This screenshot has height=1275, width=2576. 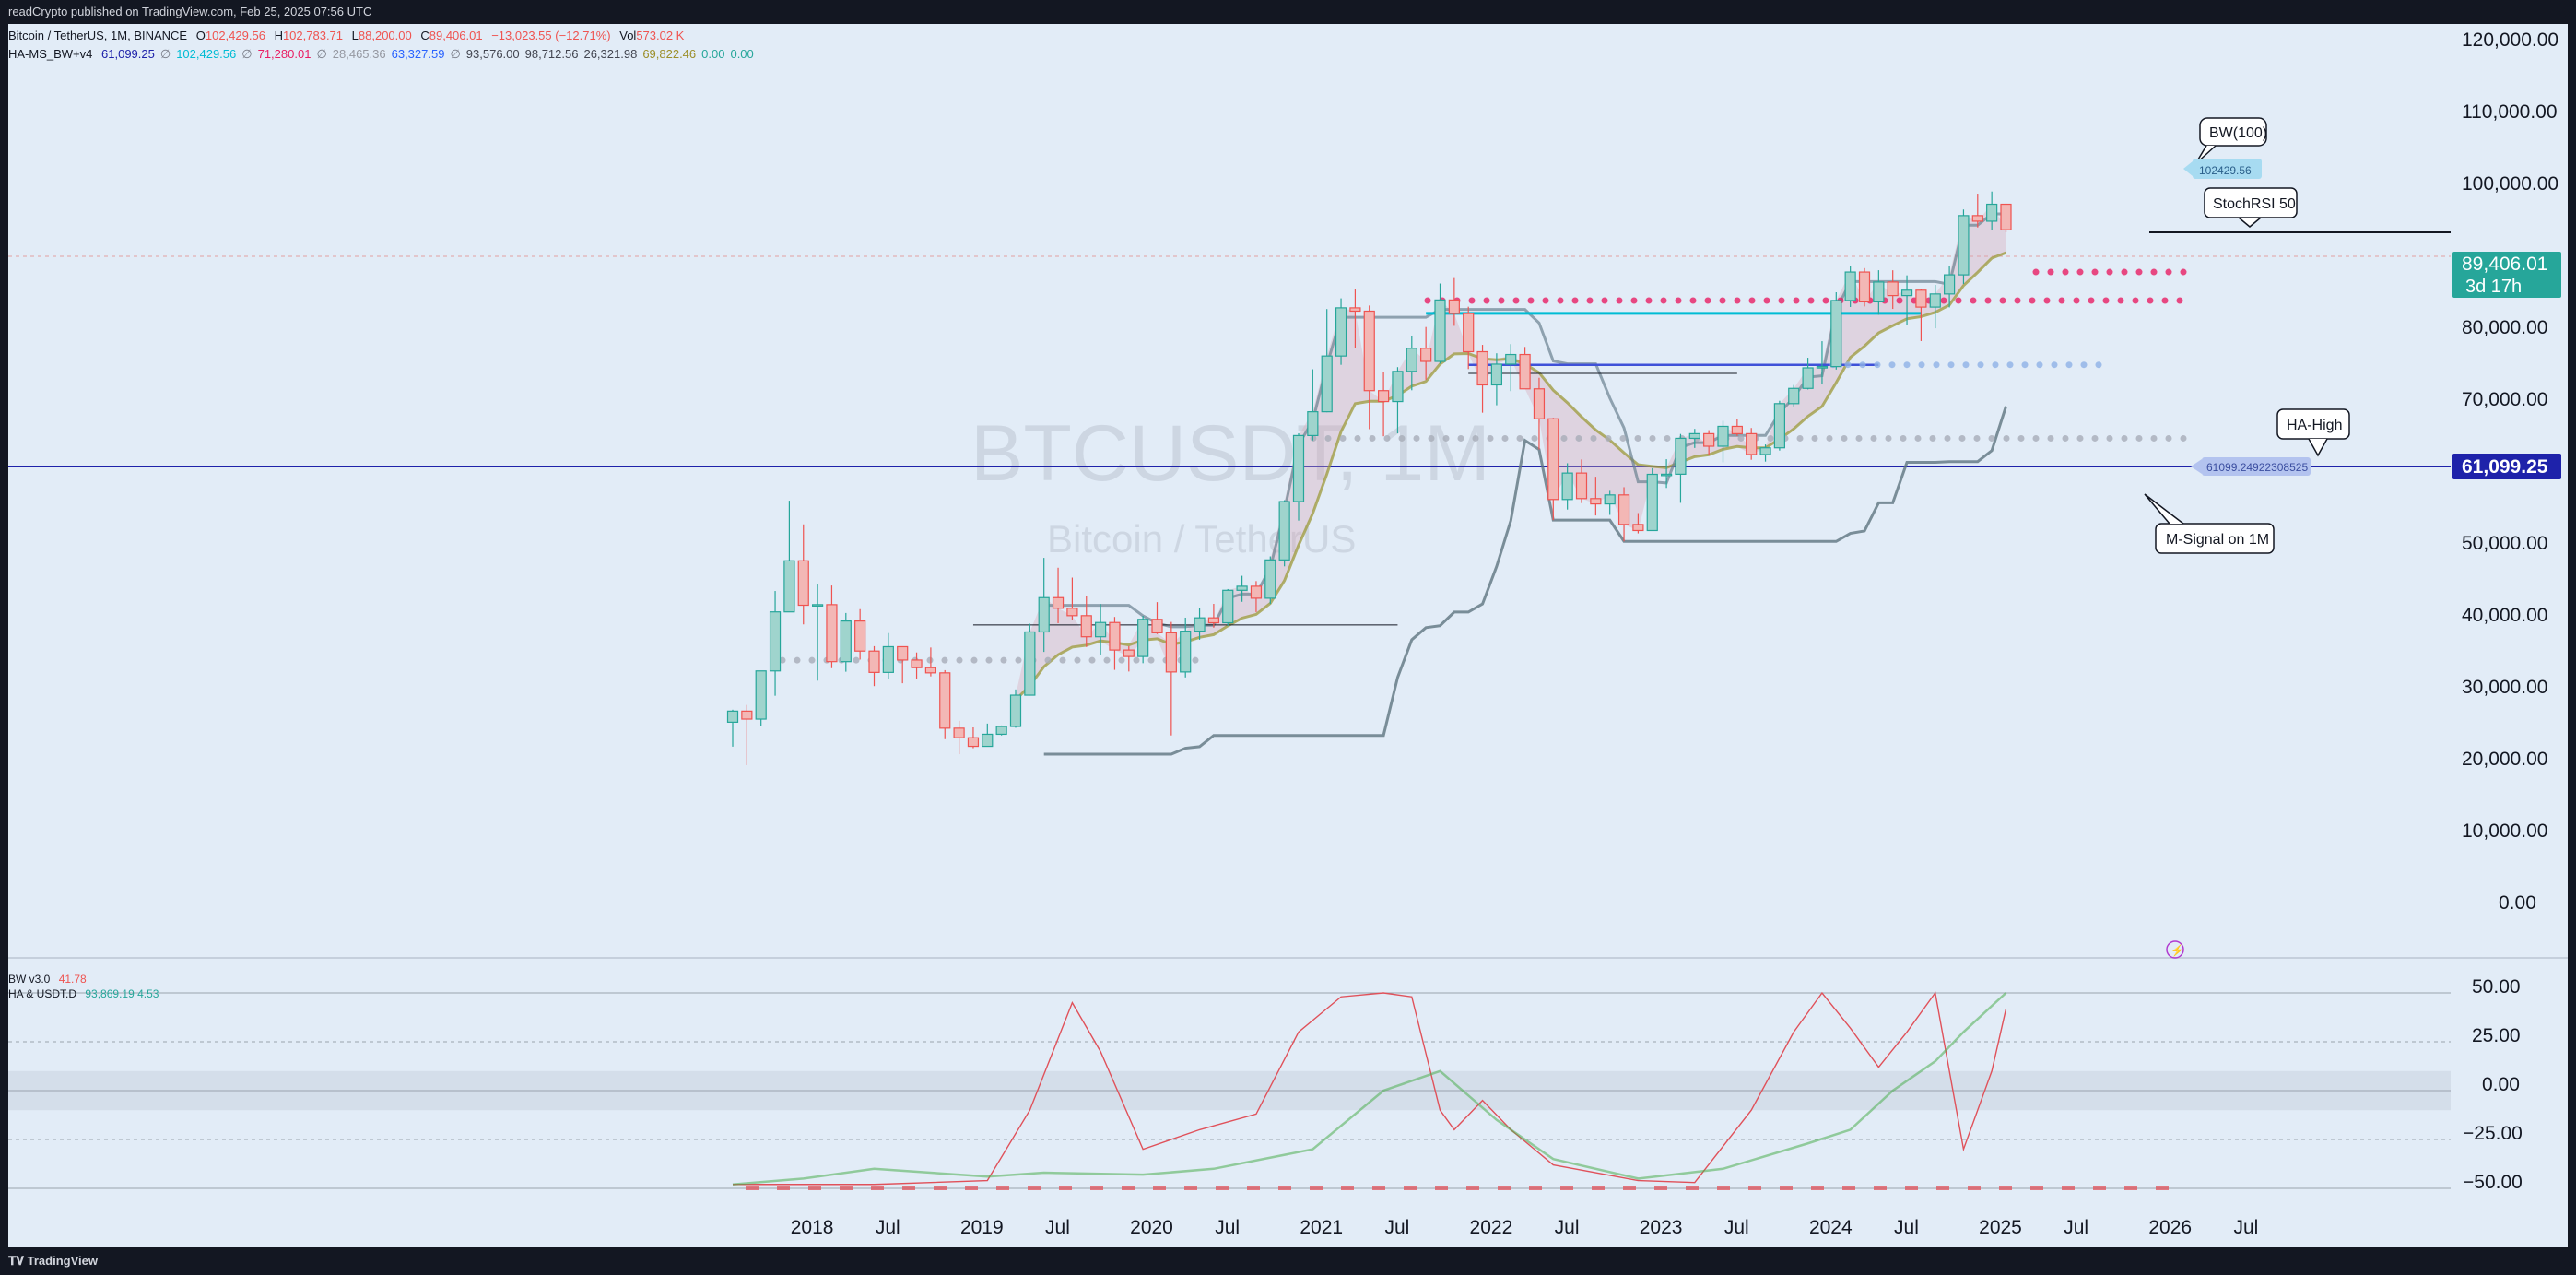 What do you see at coordinates (2227, 169) in the screenshot?
I see `bw100-value-tag` at bounding box center [2227, 169].